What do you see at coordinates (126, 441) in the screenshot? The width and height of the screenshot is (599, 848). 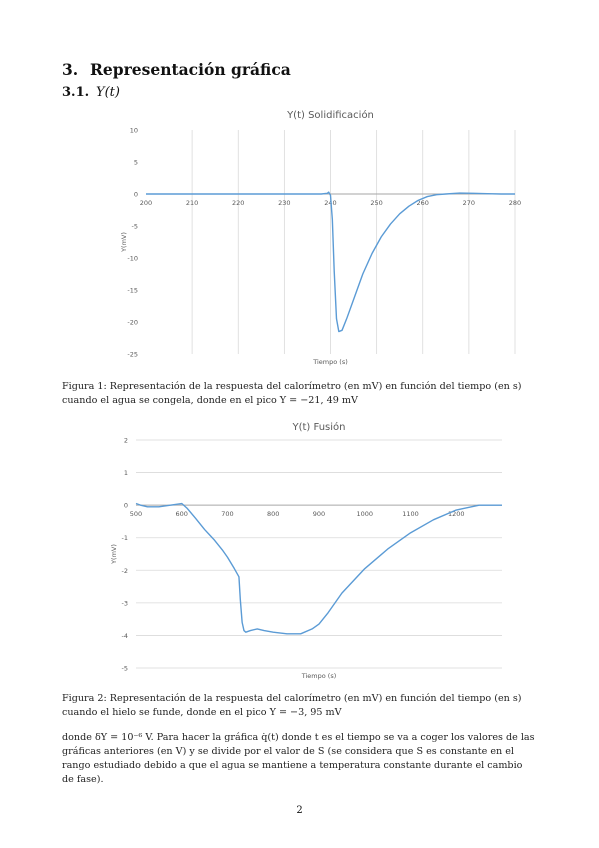 I see `y-tick-label: 2` at bounding box center [126, 441].